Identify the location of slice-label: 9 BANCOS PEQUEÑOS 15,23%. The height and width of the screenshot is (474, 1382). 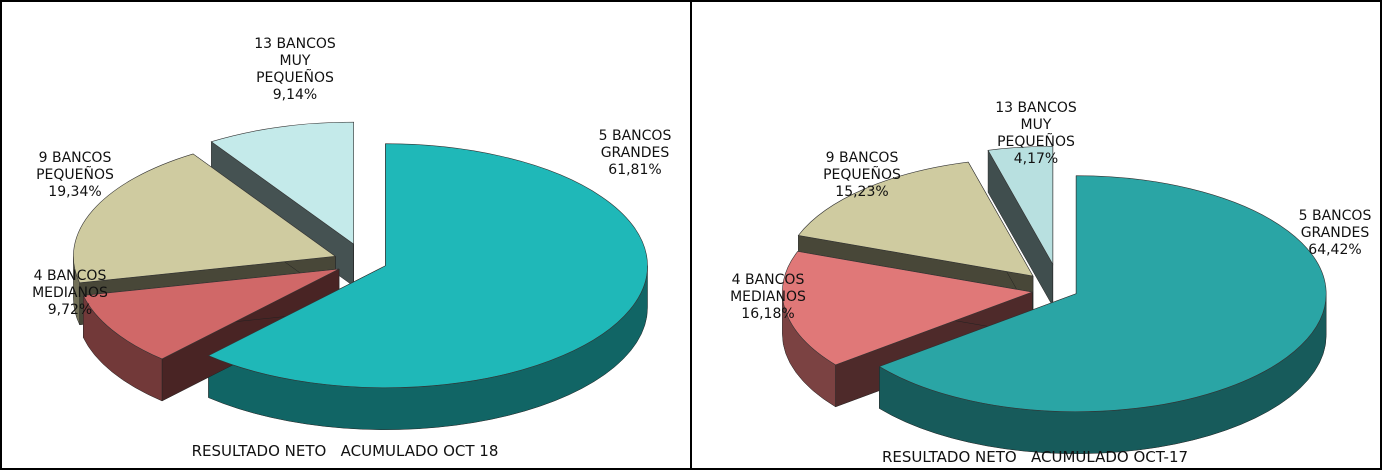
(862, 175).